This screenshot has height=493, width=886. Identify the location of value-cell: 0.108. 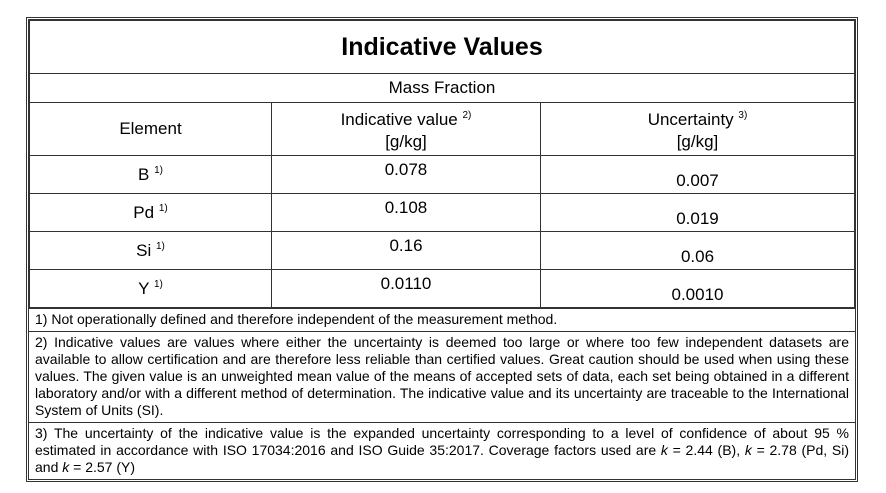
(406, 212).